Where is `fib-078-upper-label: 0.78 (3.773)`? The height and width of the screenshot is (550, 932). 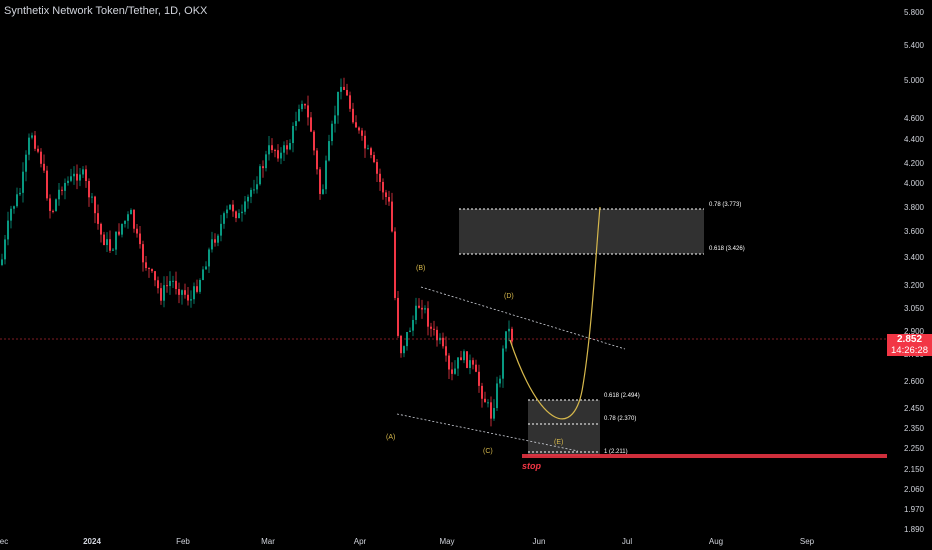
fib-078-upper-label: 0.78 (3.773) is located at coordinates (725, 205).